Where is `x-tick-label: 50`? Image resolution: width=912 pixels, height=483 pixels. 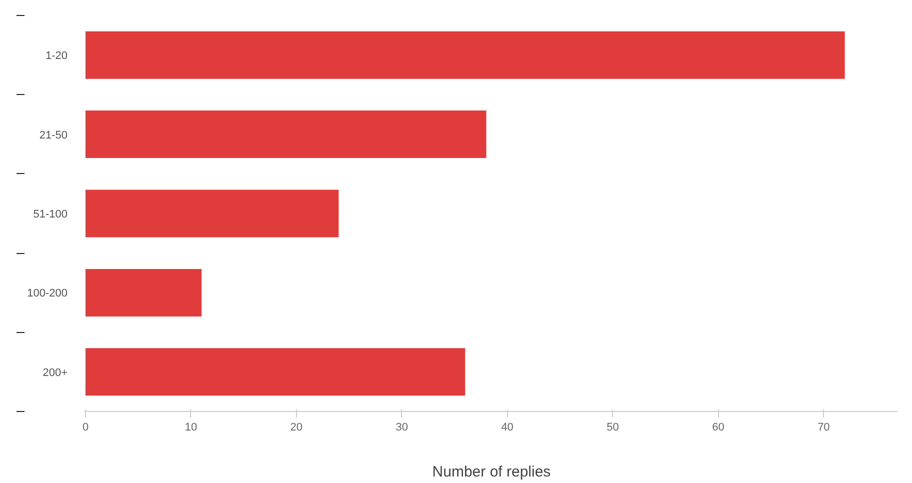 x-tick-label: 50 is located at coordinates (612, 428).